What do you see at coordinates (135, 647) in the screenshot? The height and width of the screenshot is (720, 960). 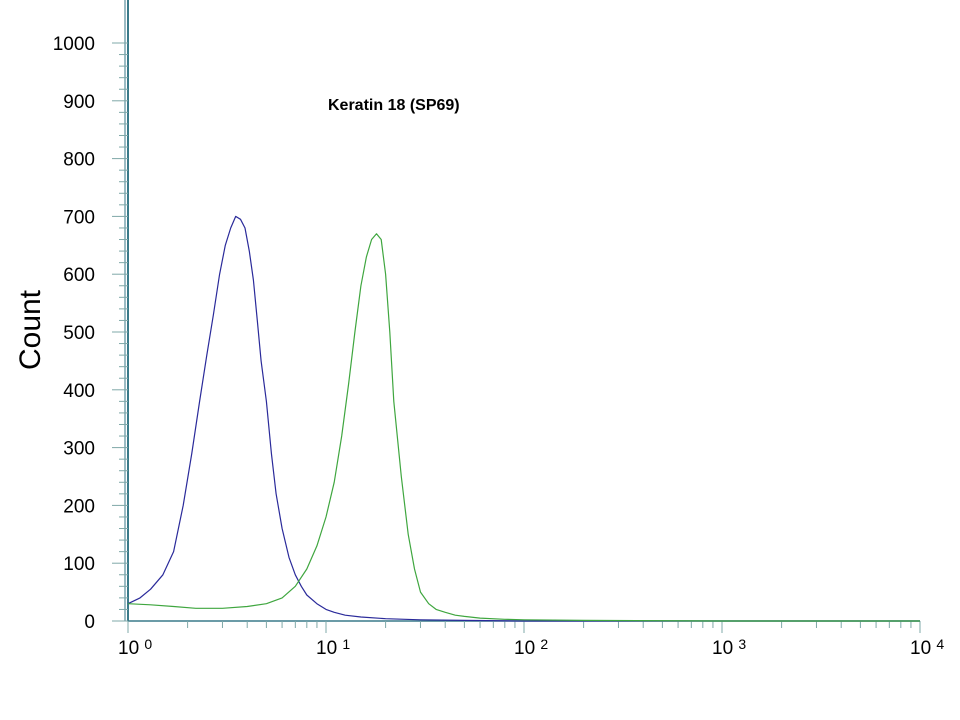 I see `x-tick-label: 10 0` at bounding box center [135, 647].